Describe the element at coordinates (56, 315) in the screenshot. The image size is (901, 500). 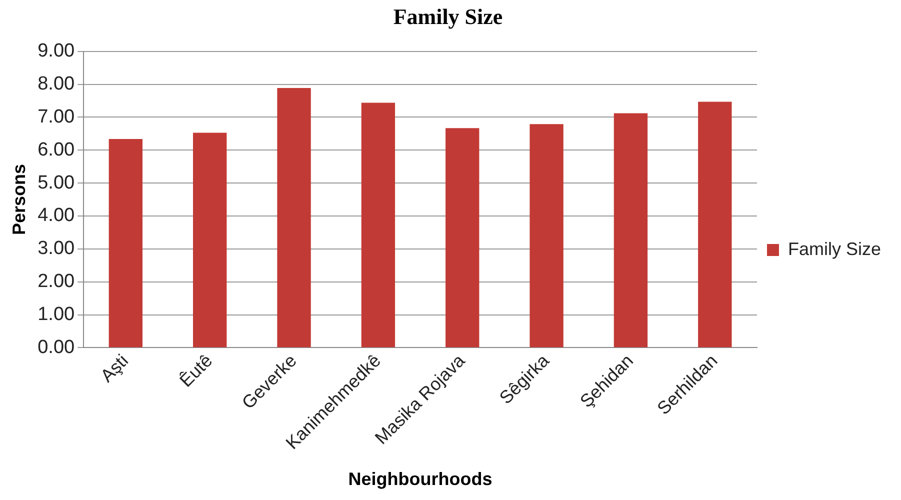
I see `y-tick-label: 1.00` at that location.